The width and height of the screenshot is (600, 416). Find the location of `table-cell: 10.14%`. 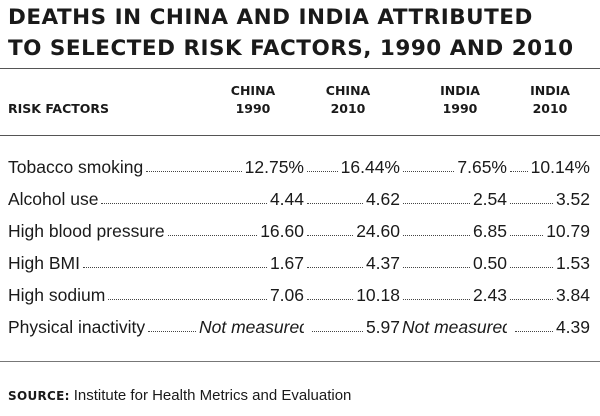

table-cell: 10.14% is located at coordinates (560, 167).